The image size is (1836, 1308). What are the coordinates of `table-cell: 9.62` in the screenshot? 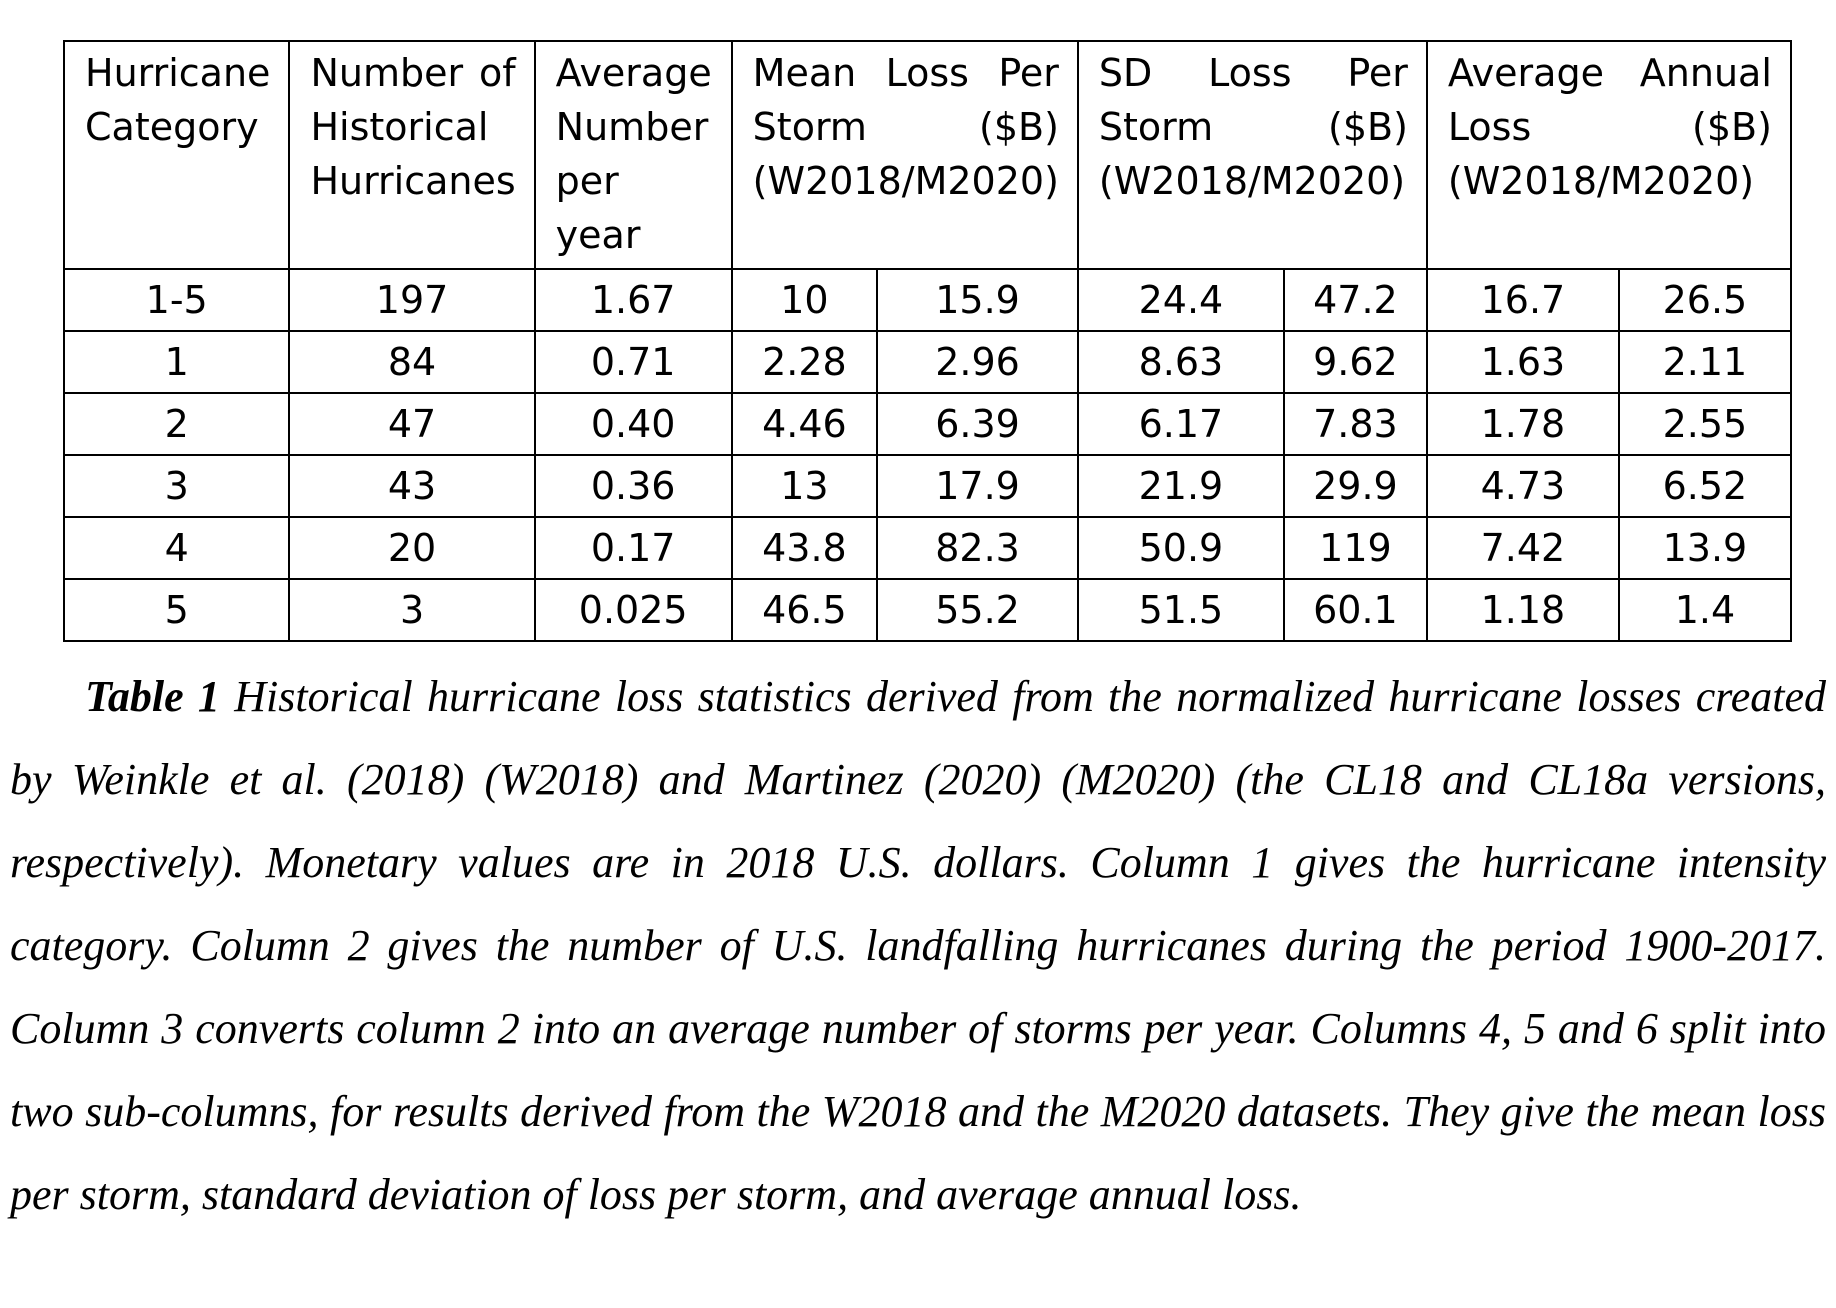 It's located at (1355, 362).